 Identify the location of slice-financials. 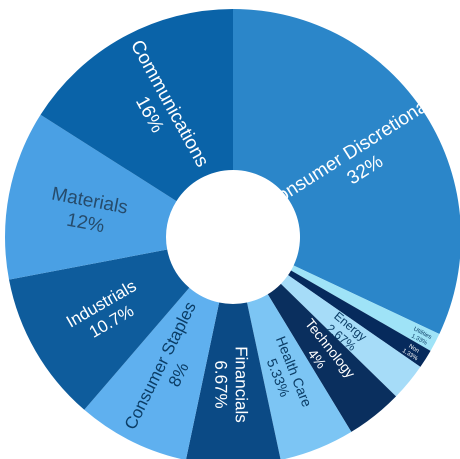
(233, 380).